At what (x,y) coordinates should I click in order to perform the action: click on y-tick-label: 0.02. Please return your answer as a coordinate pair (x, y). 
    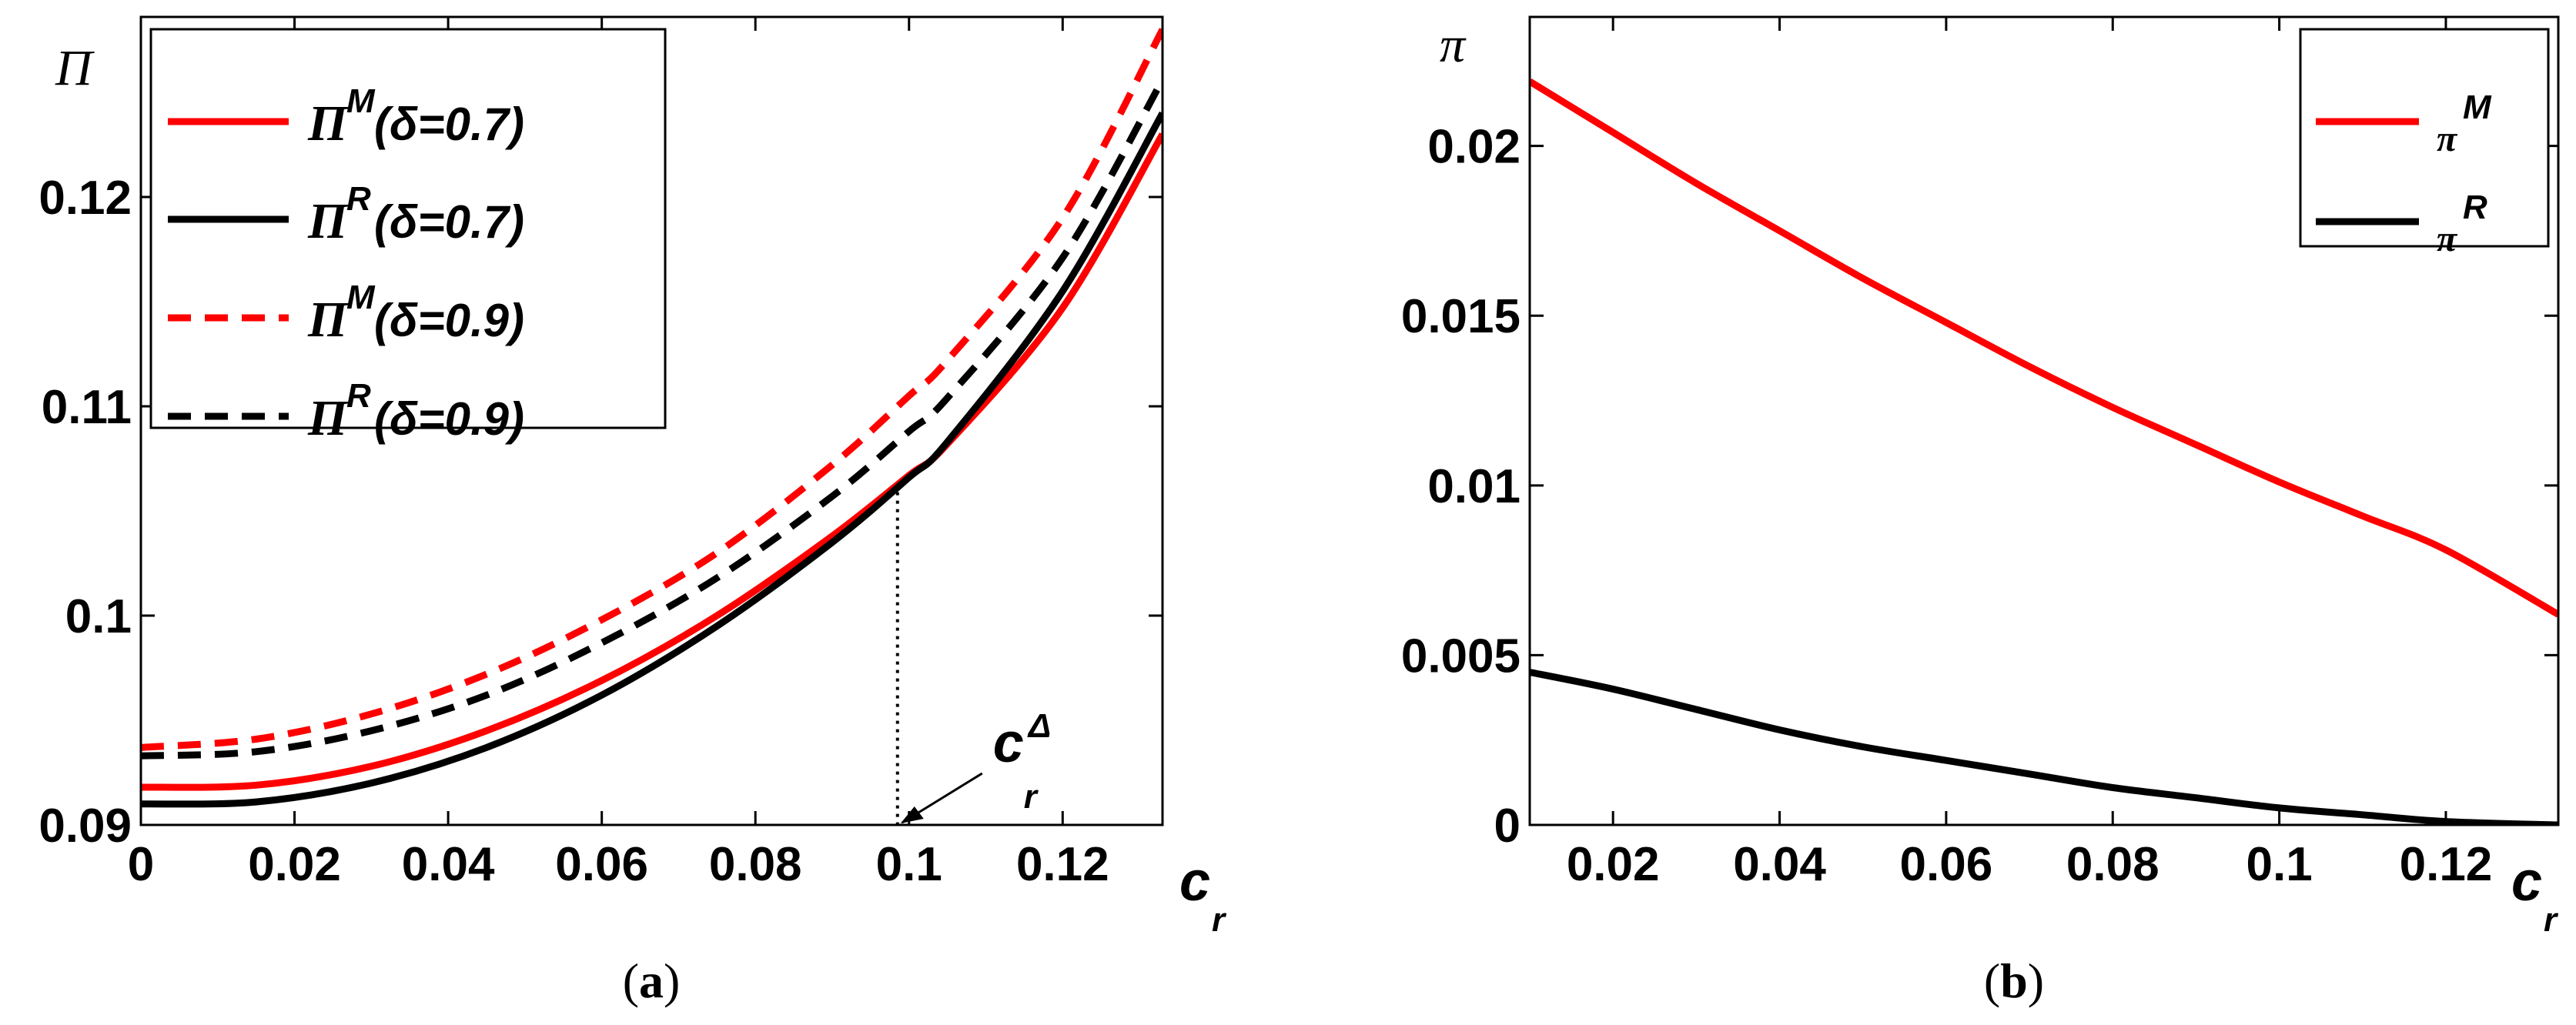
    Looking at the image, I should click on (1474, 147).